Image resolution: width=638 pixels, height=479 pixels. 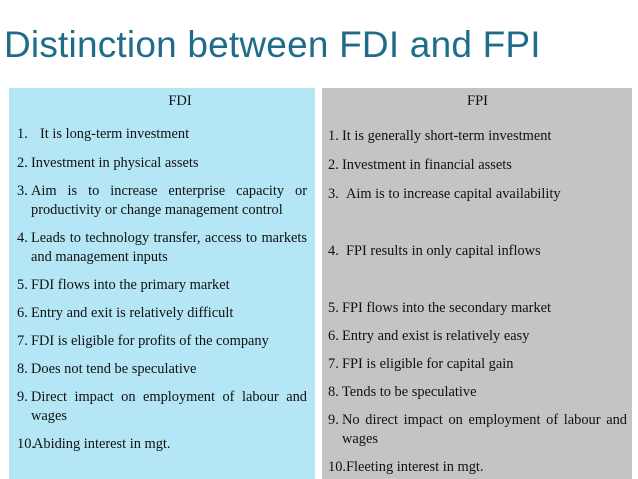 What do you see at coordinates (22, 369) in the screenshot?
I see `fdi-item-number: 8.` at bounding box center [22, 369].